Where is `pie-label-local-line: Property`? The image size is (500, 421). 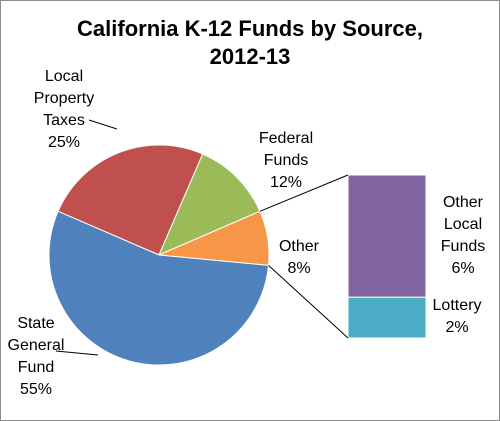
pie-label-local-line: Property is located at coordinates (64, 98).